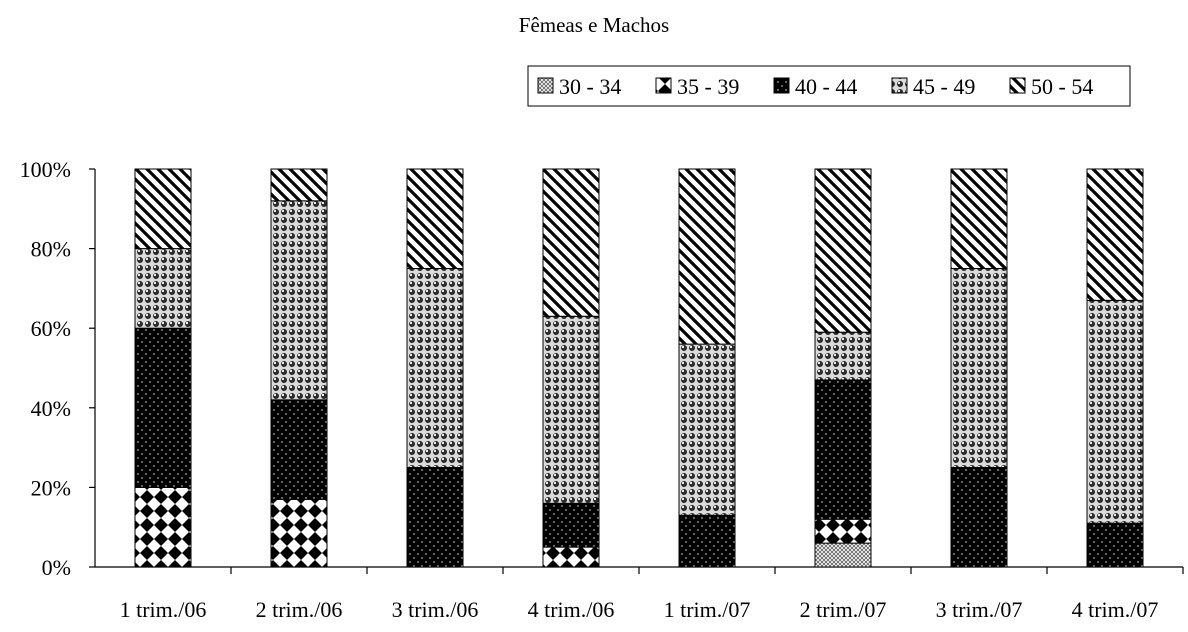 The height and width of the screenshot is (632, 1188). I want to click on x-tick-label: 2 trim./07, so click(843, 609).